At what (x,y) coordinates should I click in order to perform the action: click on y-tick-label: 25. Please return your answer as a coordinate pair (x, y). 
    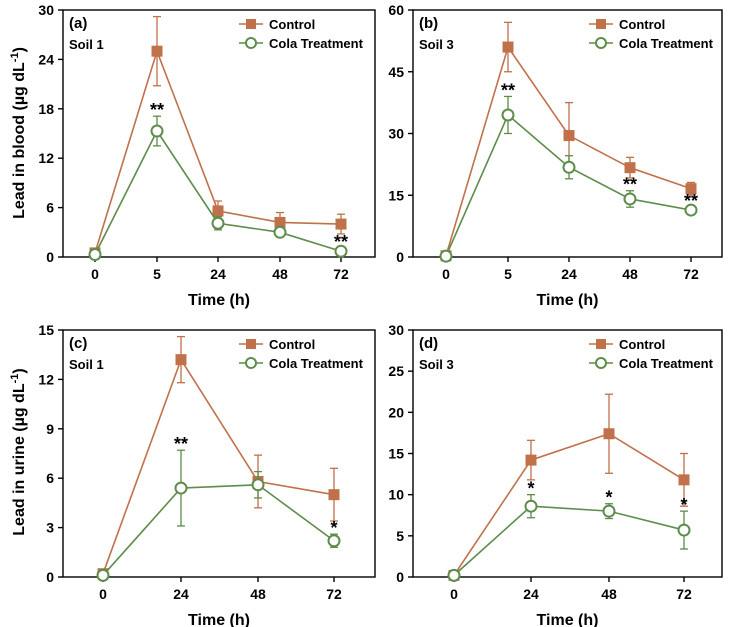
    Looking at the image, I should click on (396, 371).